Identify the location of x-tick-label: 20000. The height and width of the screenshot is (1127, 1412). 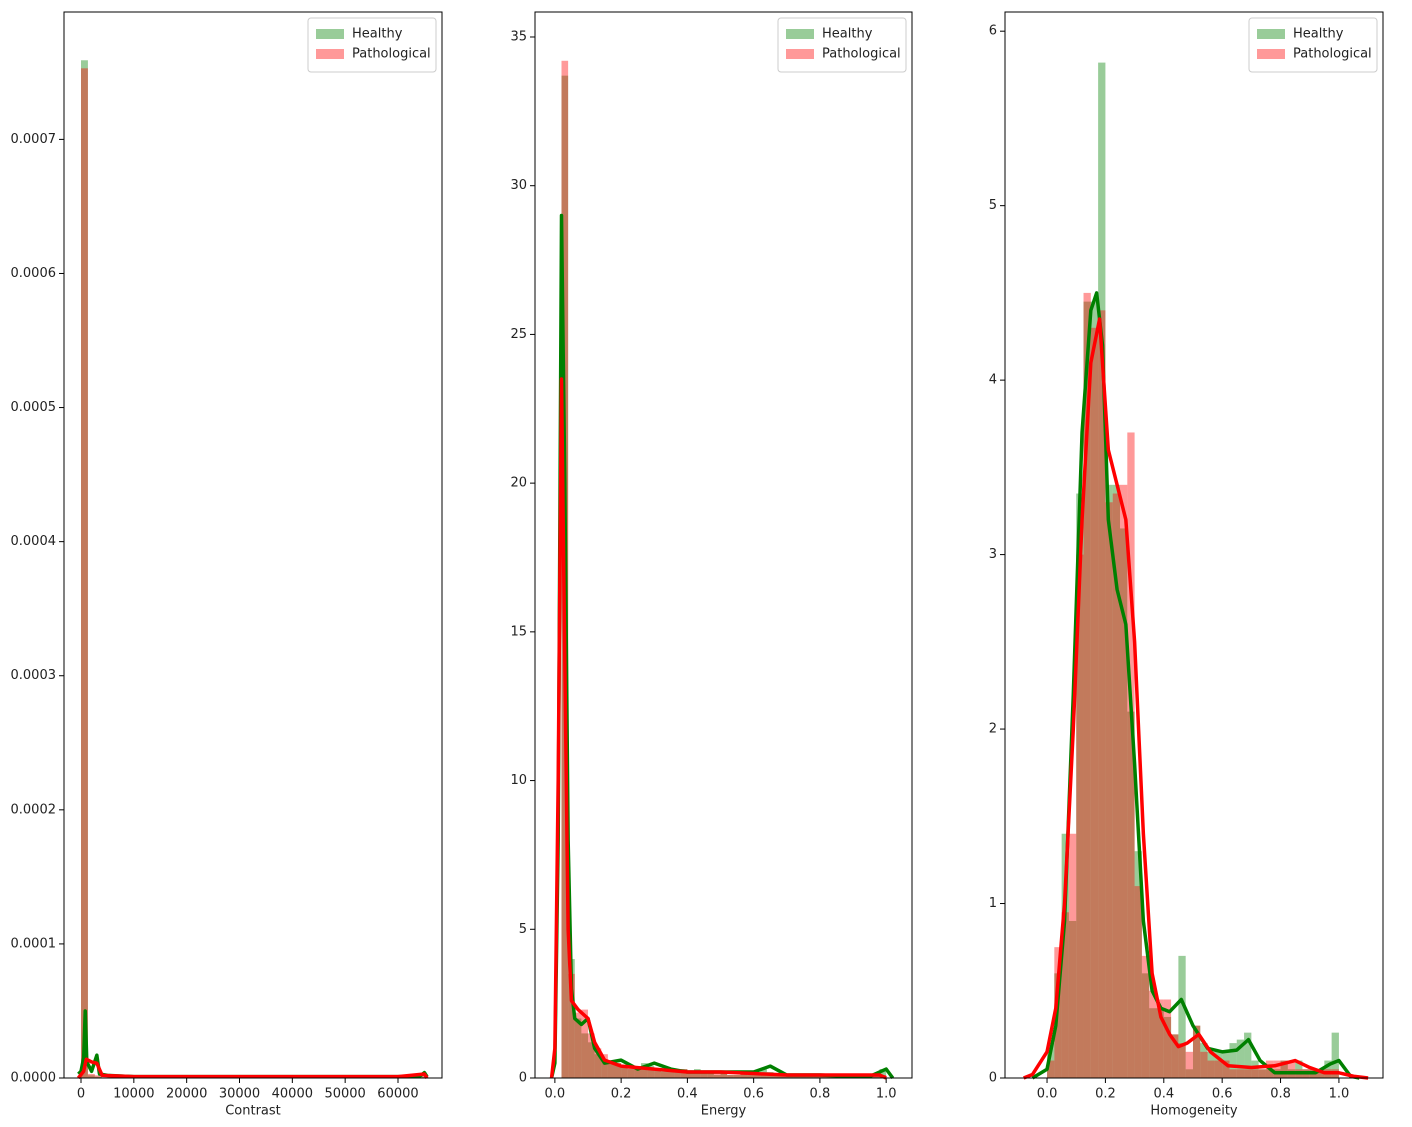
(186, 1094).